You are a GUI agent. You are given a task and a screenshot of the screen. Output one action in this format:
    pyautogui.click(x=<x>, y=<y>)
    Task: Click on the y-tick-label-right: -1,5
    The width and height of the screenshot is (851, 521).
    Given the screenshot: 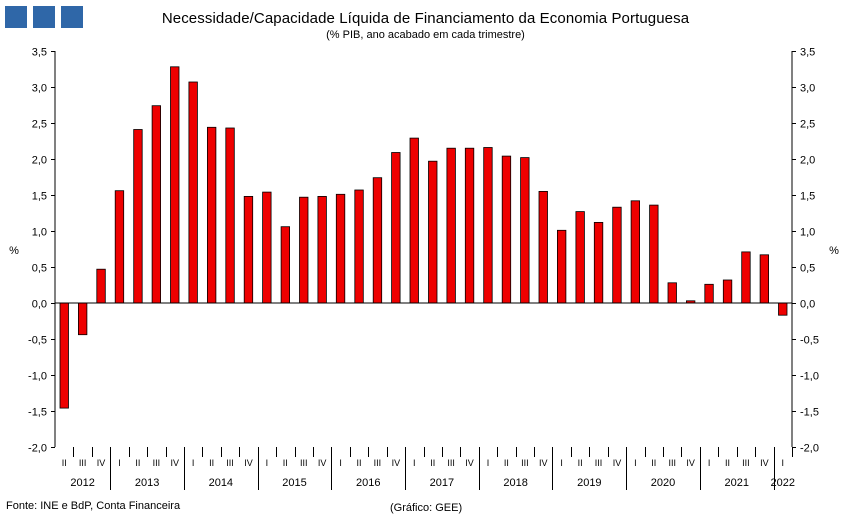 What is the action you would take?
    pyautogui.click(x=809, y=413)
    